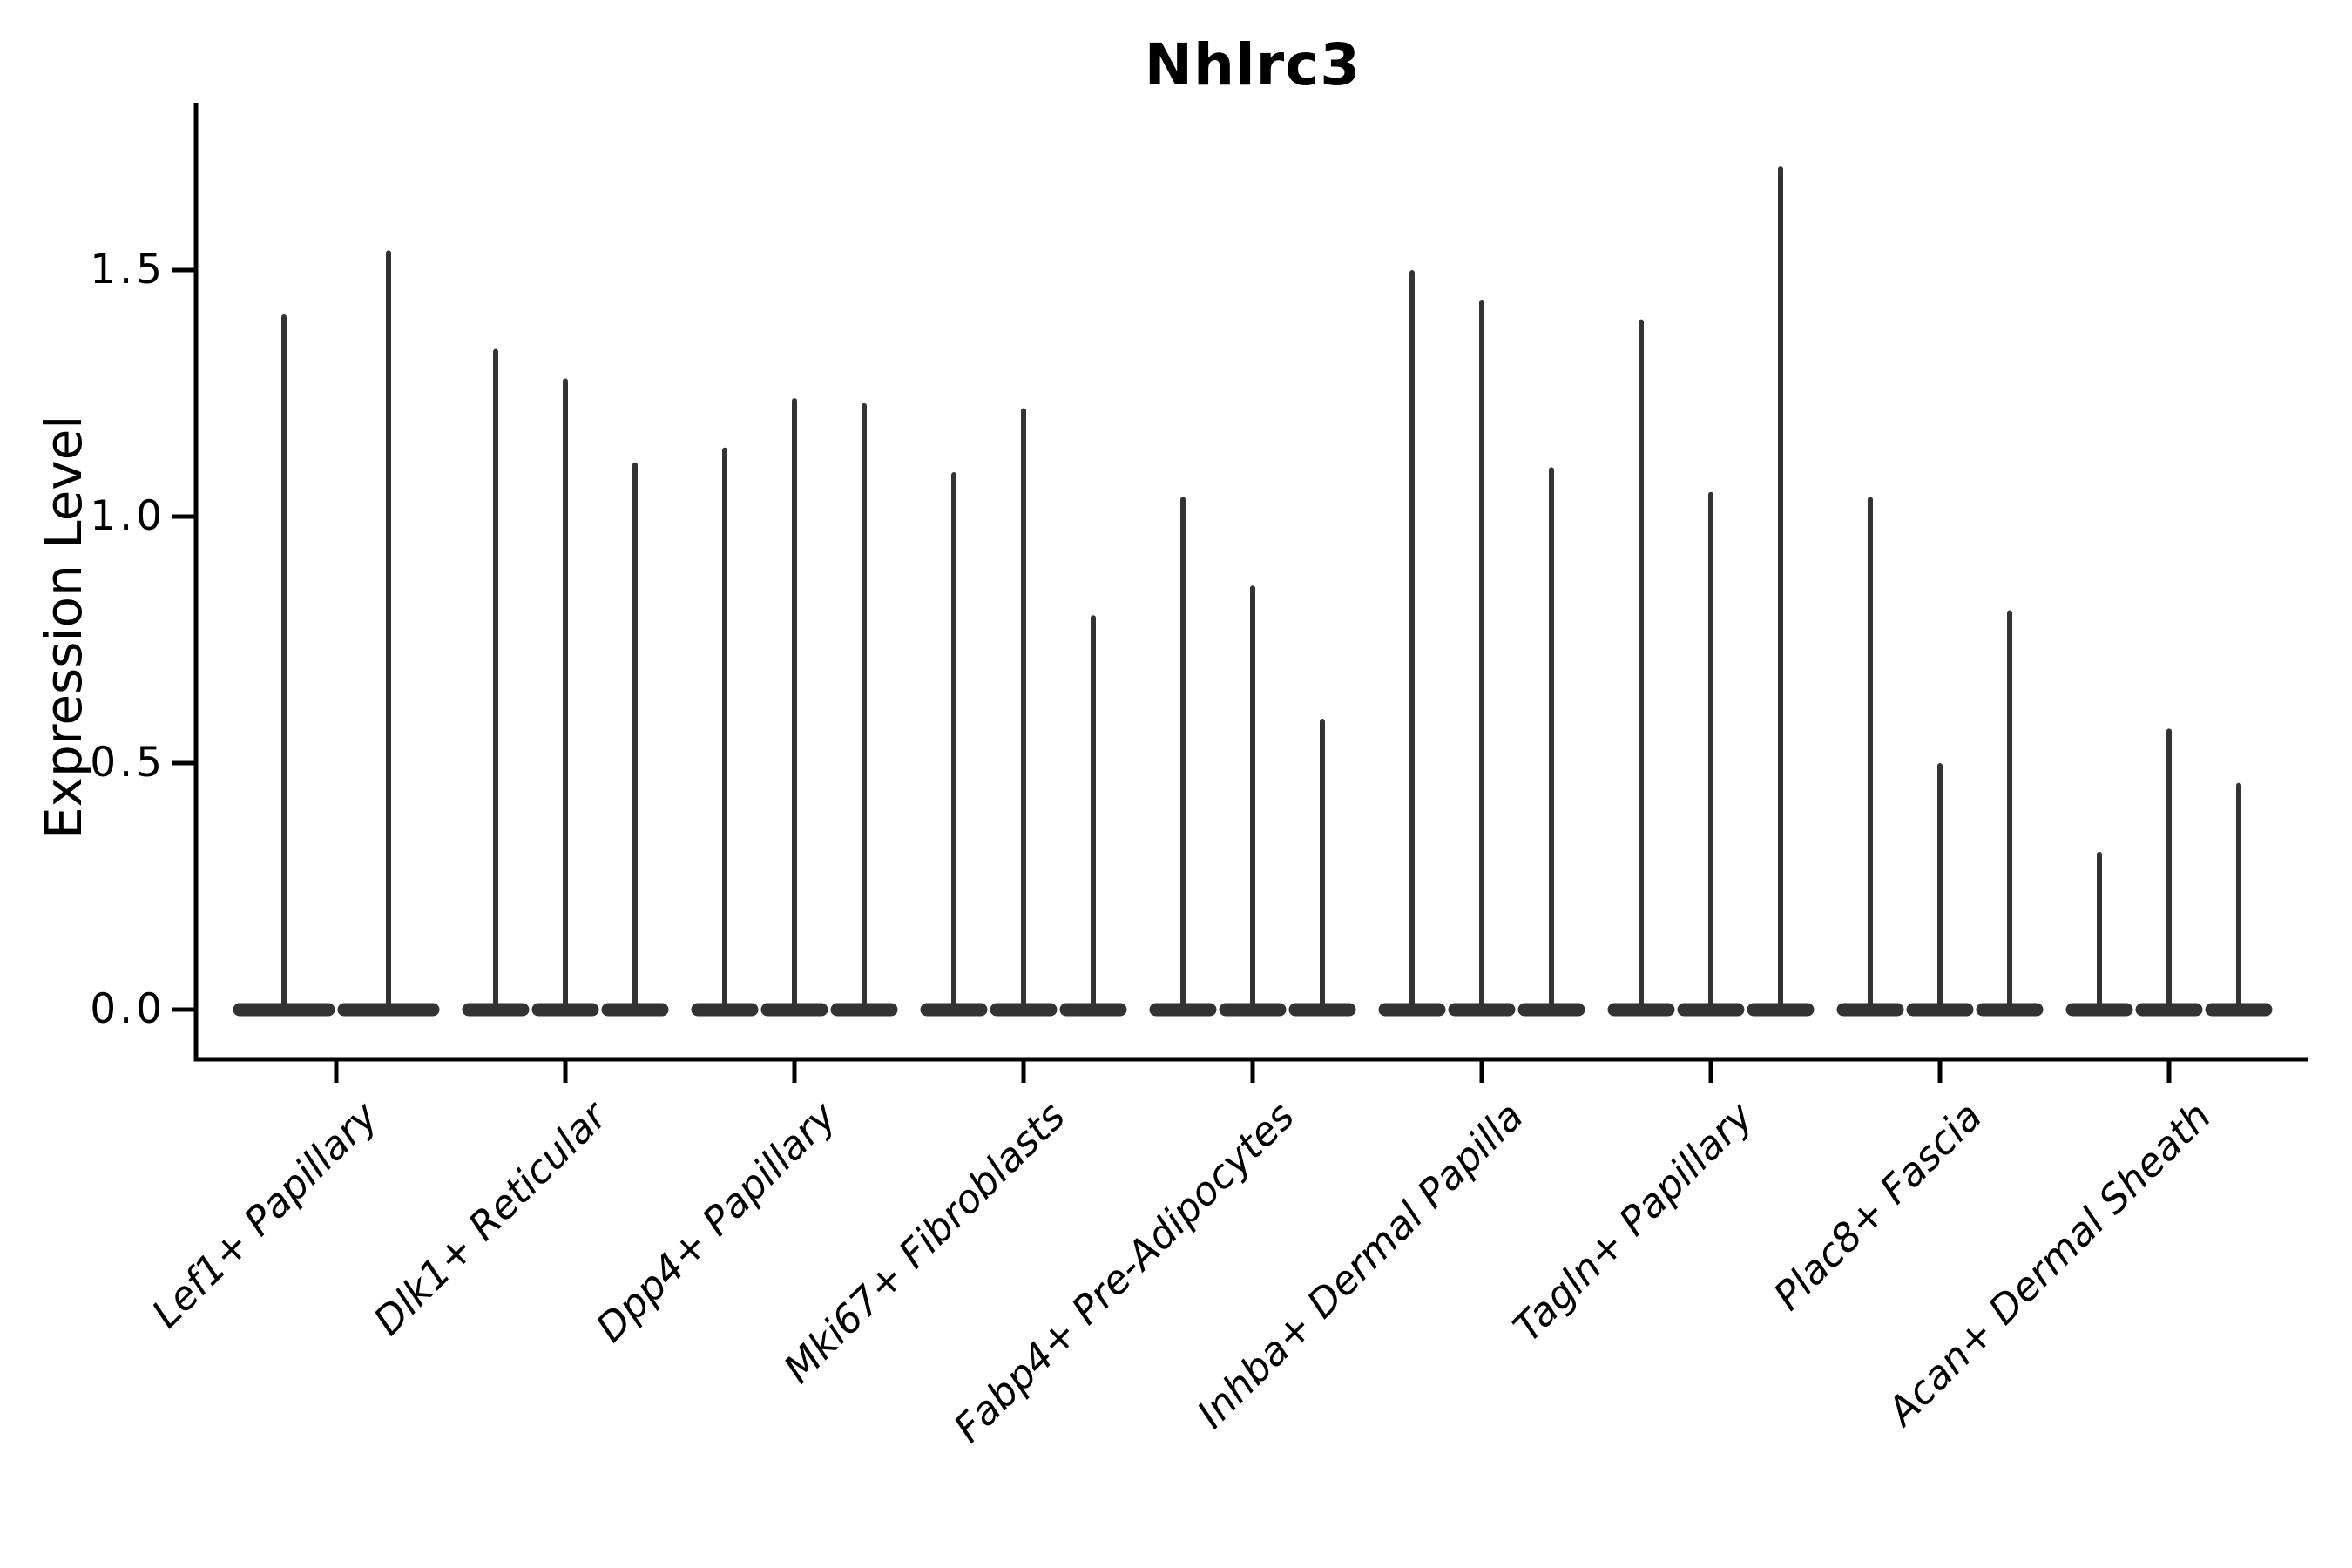 This screenshot has height=1568, width=2352. I want to click on plot-title: Nhlrc3, so click(1253, 64).